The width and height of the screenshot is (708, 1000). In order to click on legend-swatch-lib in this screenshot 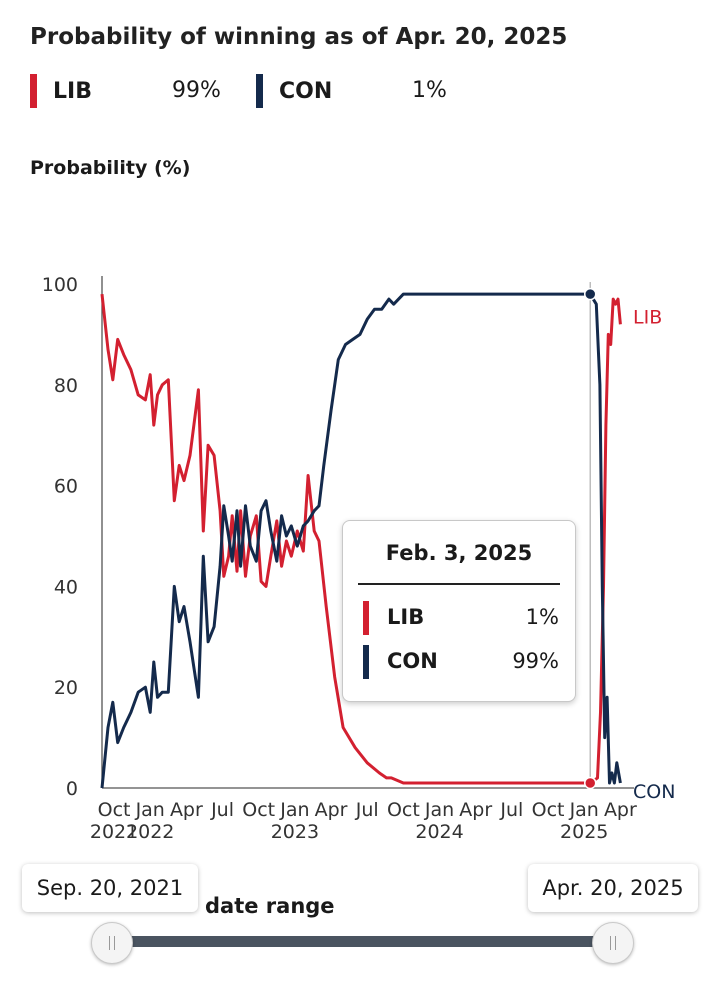, I will do `click(33, 91)`.